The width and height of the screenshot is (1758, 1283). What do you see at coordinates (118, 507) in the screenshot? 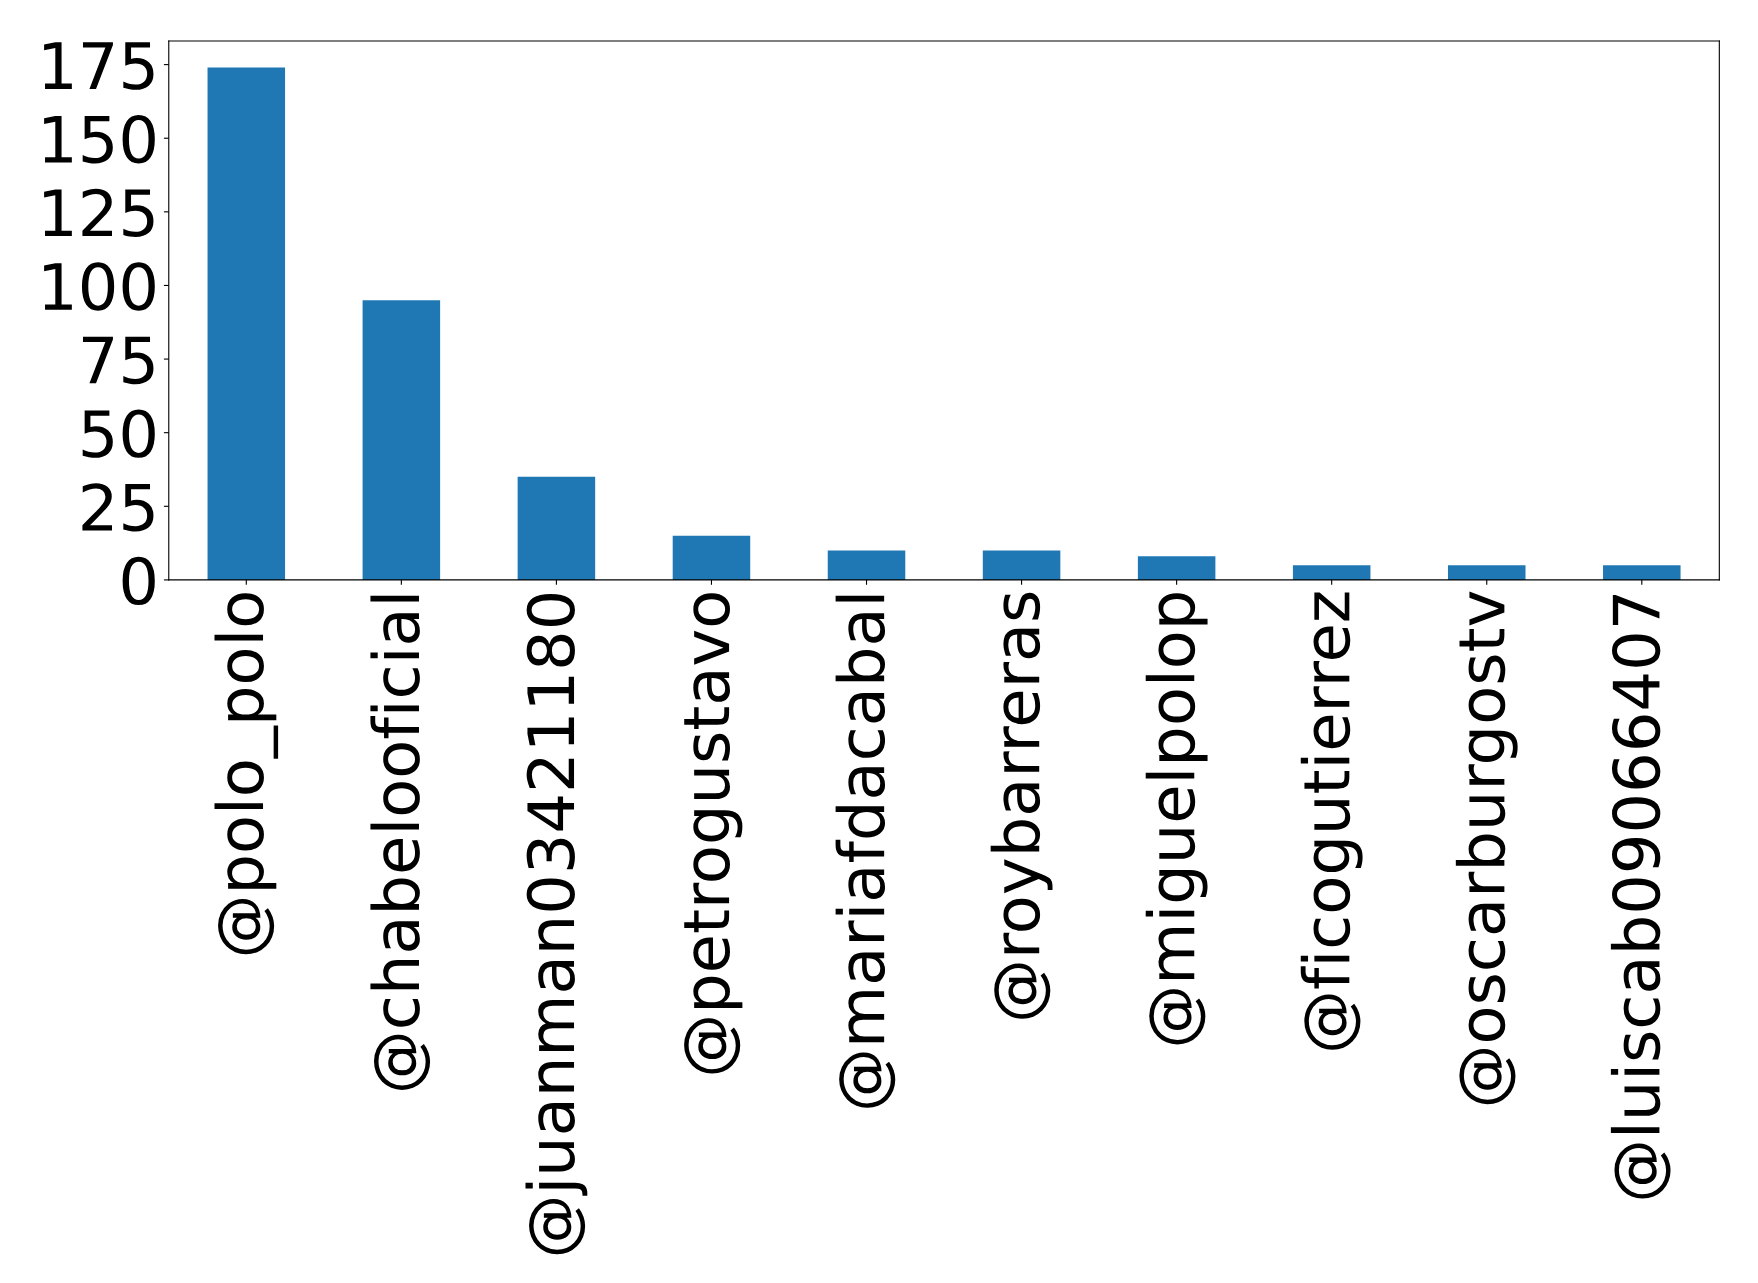
I see `y-tick-label: 25` at bounding box center [118, 507].